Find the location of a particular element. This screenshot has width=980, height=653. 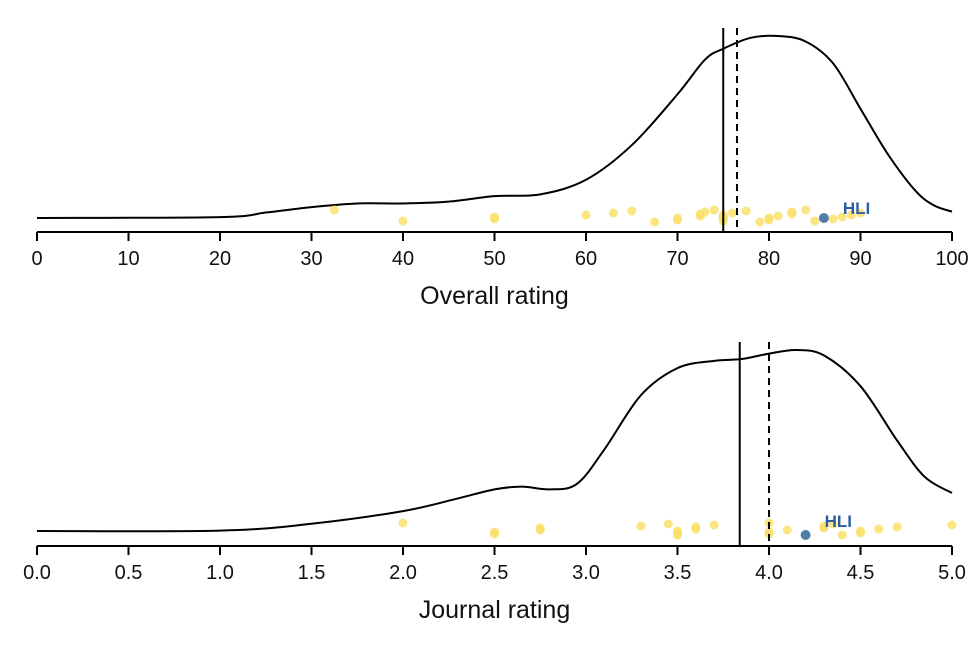

x-tick-label: 2.0 is located at coordinates (403, 573).